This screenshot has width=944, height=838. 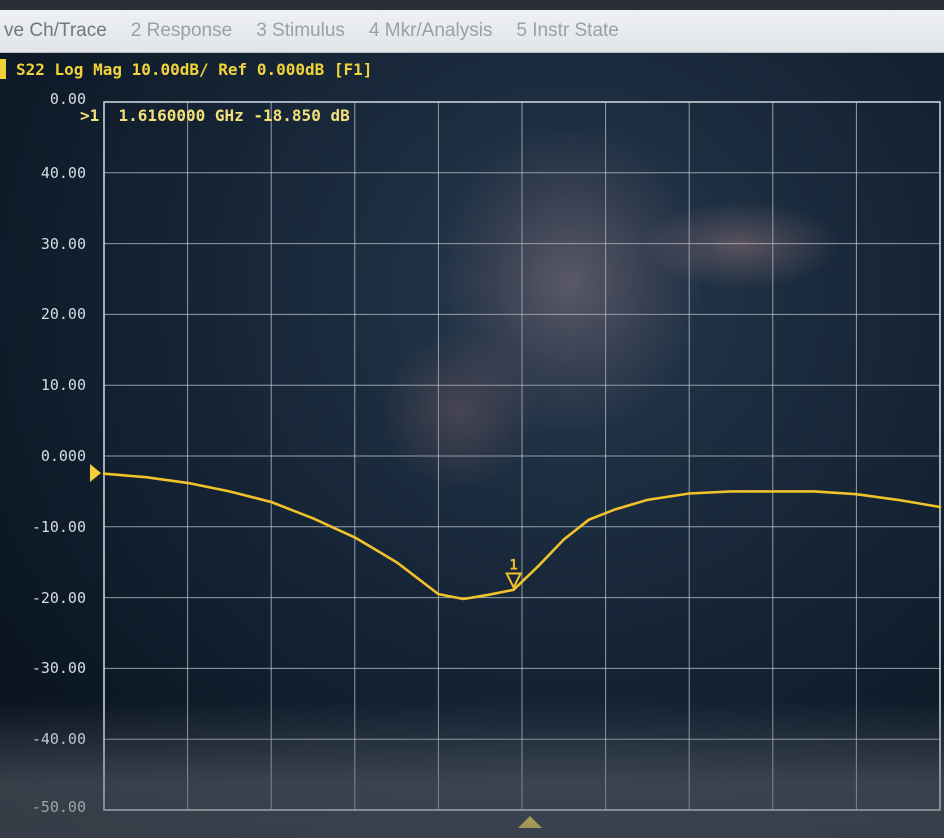 I want to click on y-tick-label: 20.00, so click(x=63, y=314).